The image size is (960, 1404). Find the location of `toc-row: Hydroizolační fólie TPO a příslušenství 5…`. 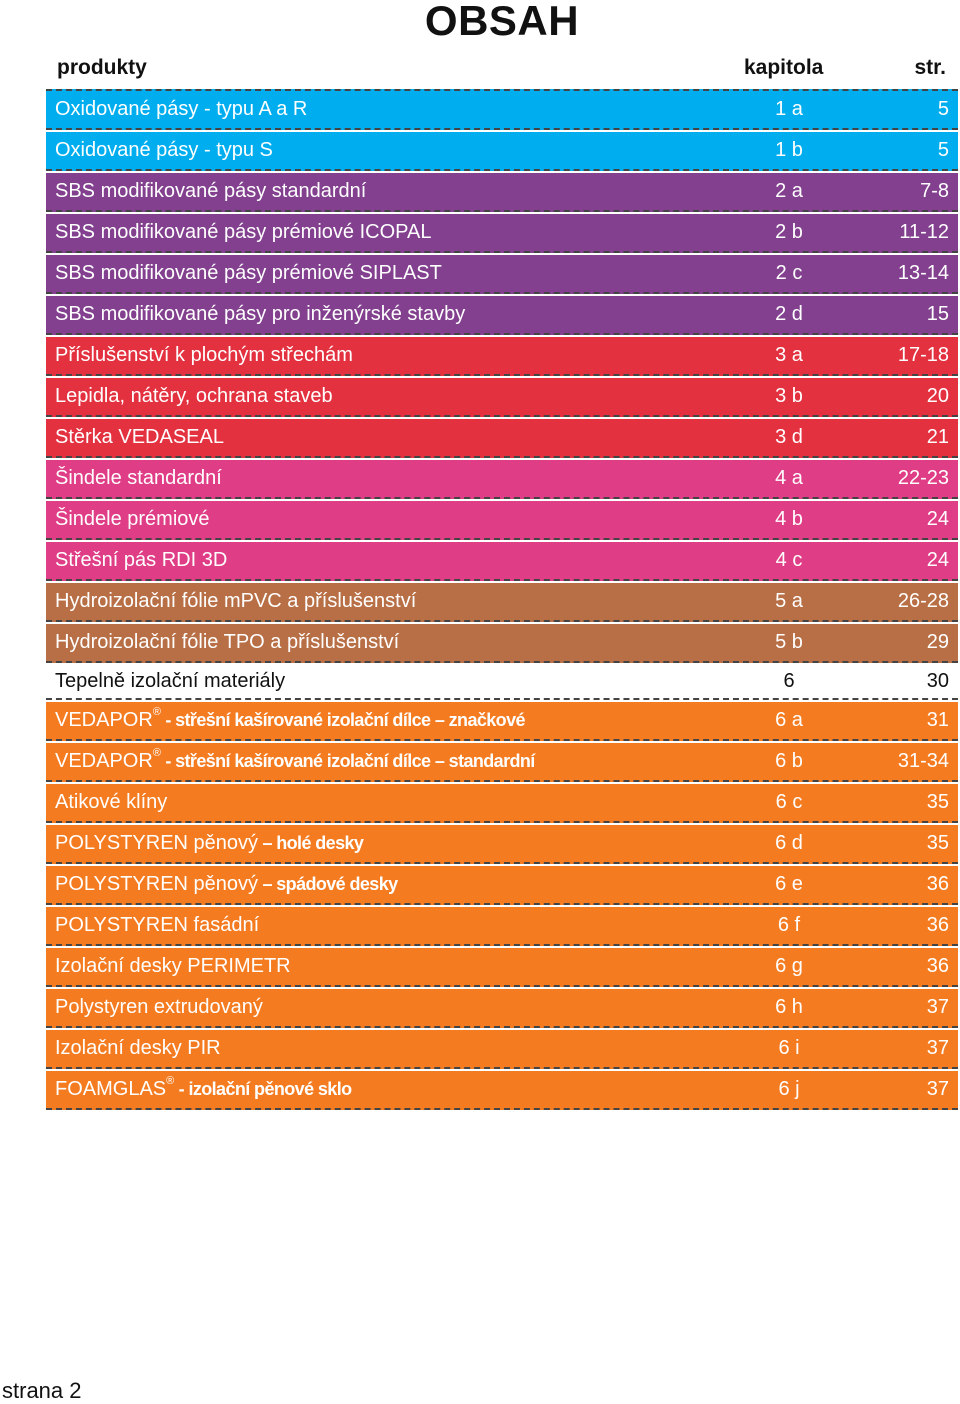

toc-row: Hydroizolační fólie TPO a příslušenství 5… is located at coordinates (502, 643).